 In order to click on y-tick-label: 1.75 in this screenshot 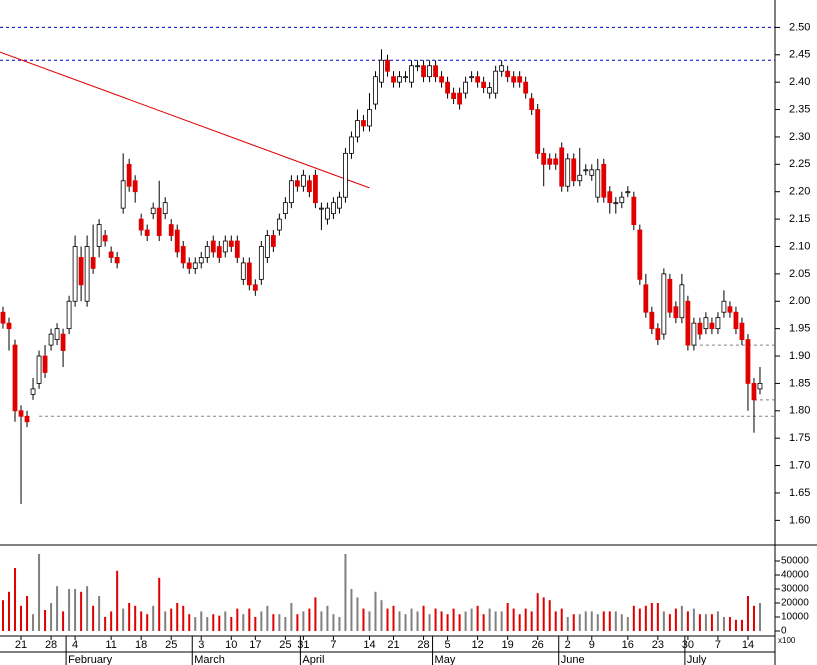, I will do `click(799, 438)`.